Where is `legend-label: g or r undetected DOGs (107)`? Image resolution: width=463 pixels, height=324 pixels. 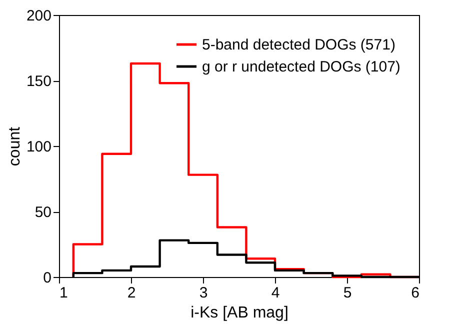 legend-label: g or r undetected DOGs (107) is located at coordinates (301, 67).